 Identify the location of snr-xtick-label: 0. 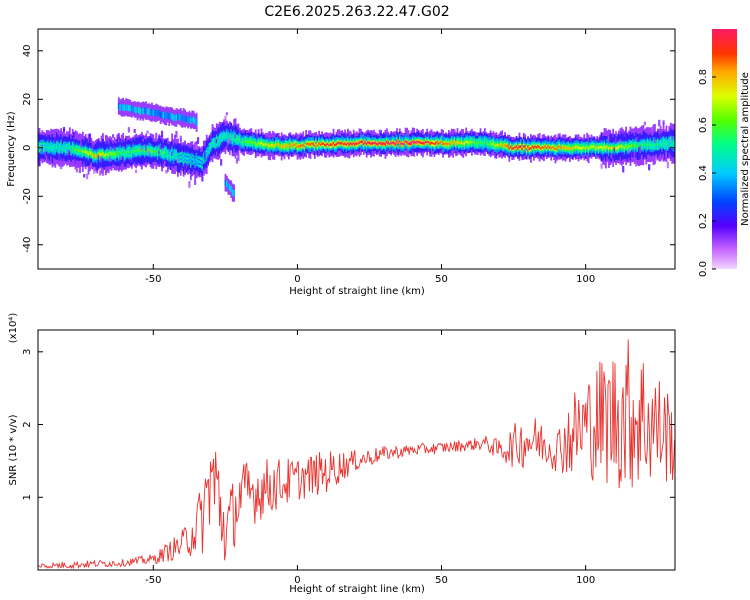
(297, 580).